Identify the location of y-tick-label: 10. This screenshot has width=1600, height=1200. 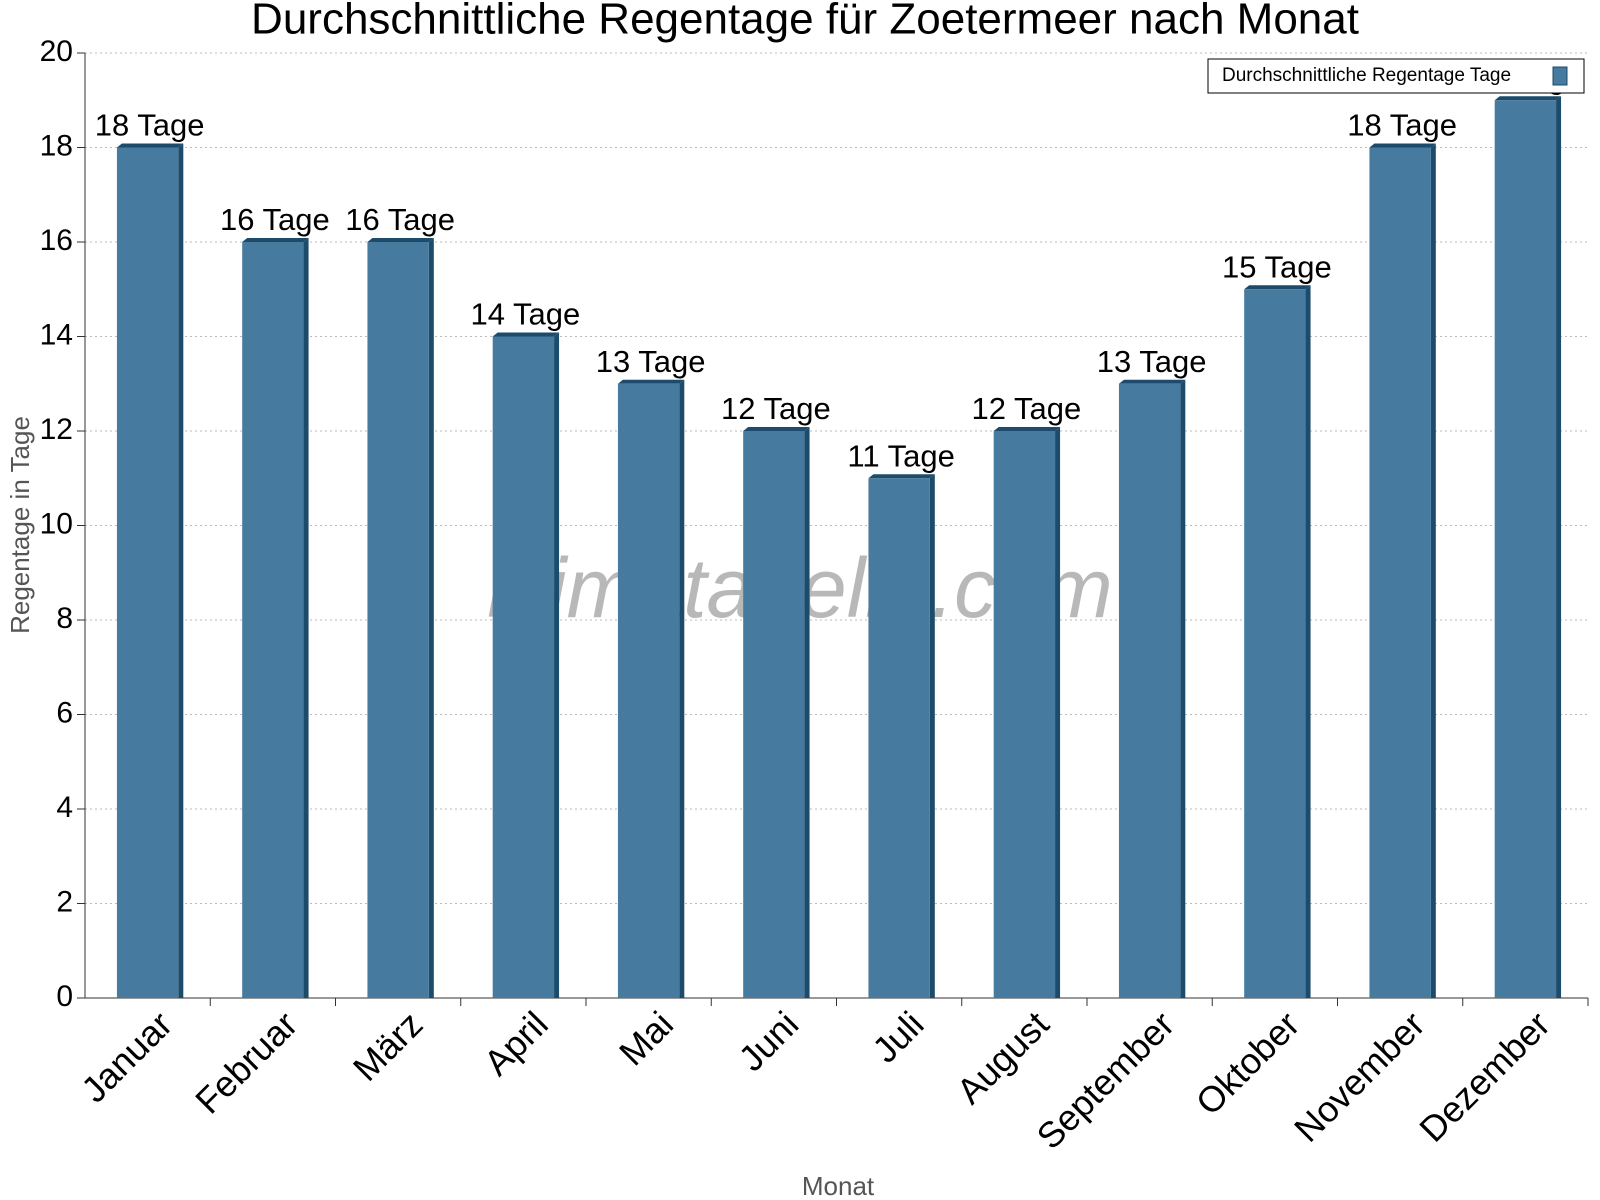
(56, 523).